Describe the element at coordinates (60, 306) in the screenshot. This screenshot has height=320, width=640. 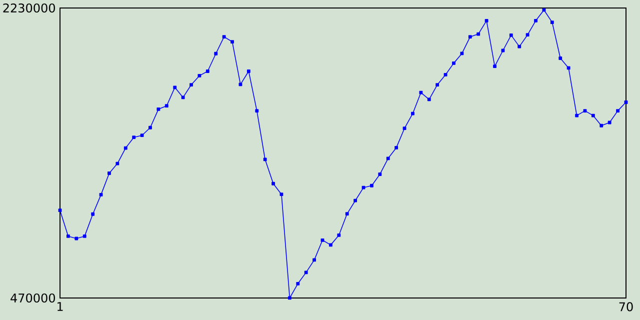
I see `x-tick-label: 1` at that location.